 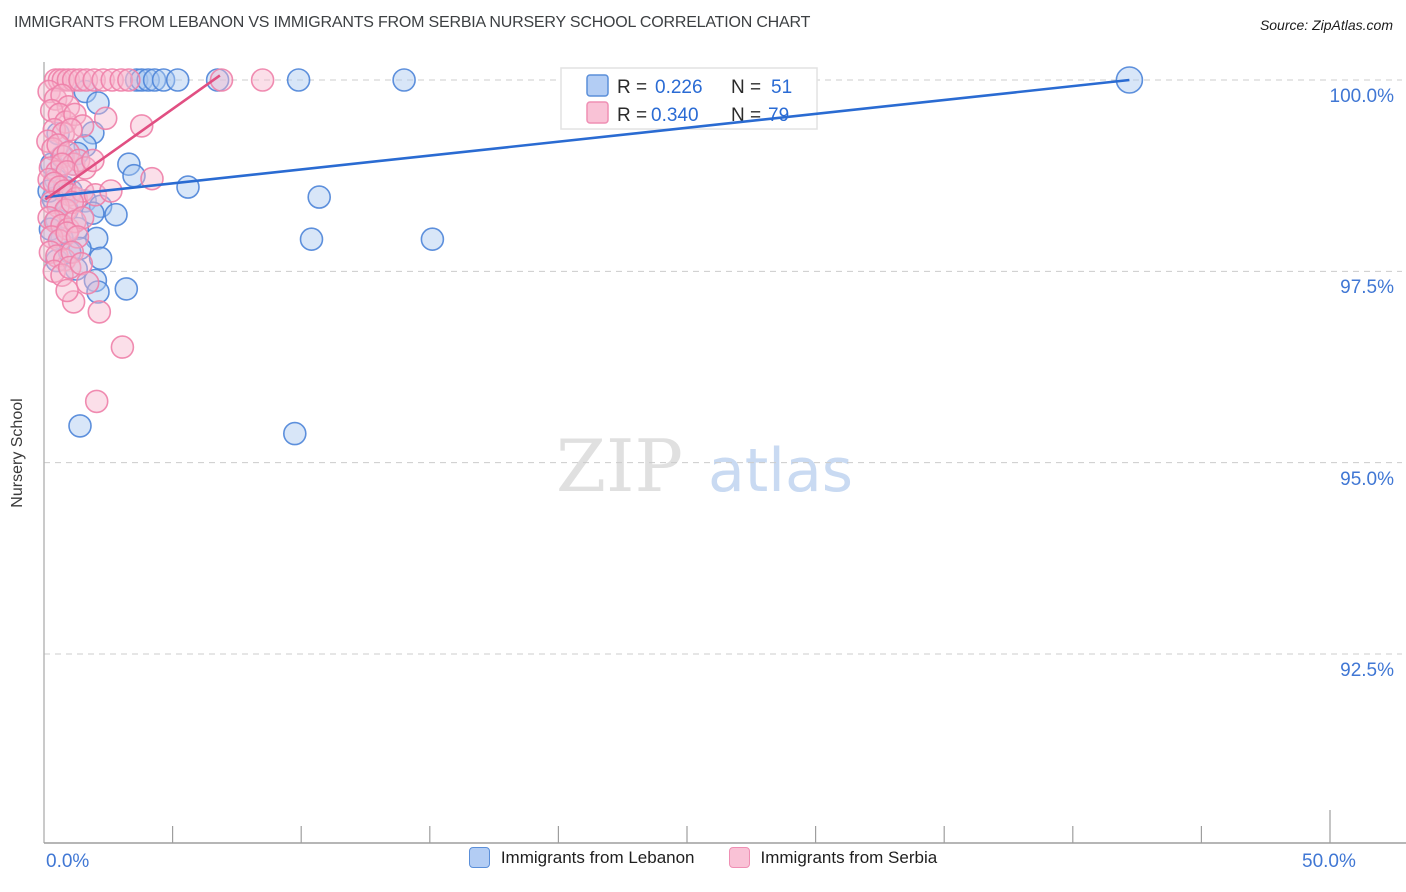 What do you see at coordinates (1326, 25) in the screenshot?
I see `source-link: Source: ZipAtlas.com` at bounding box center [1326, 25].